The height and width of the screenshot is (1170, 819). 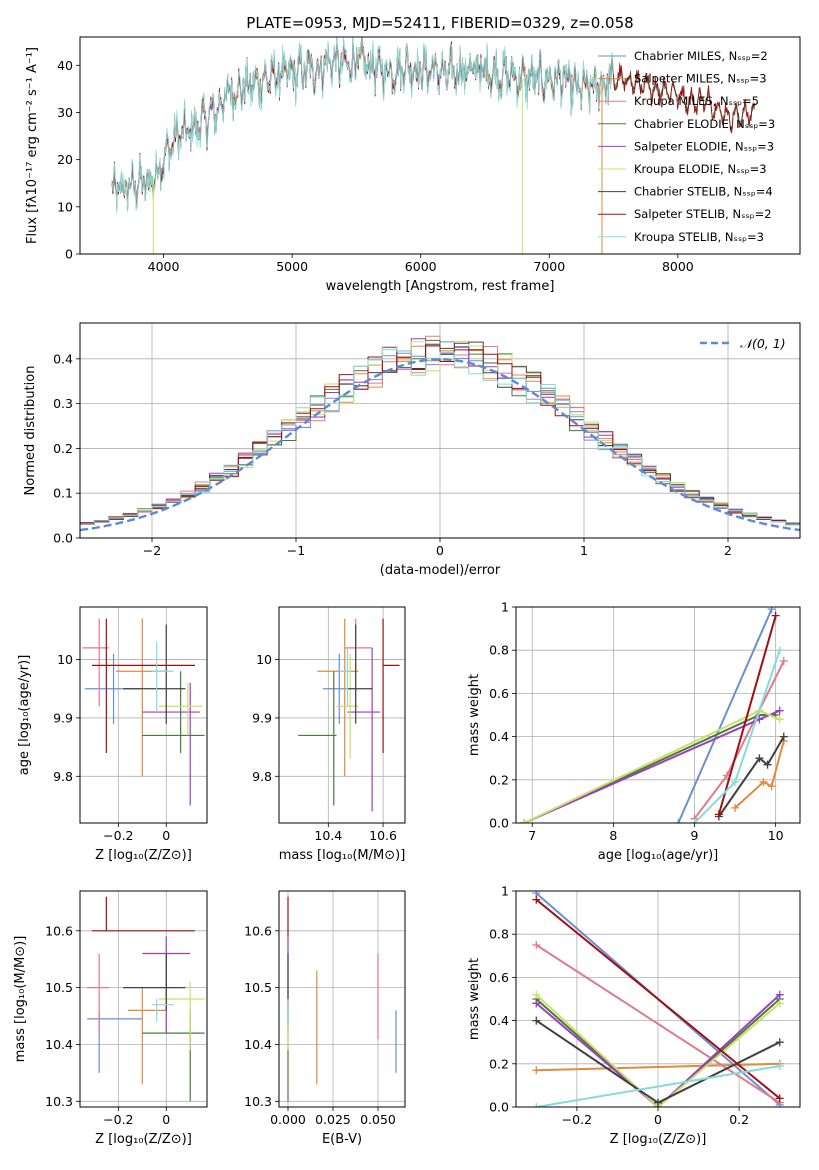 What do you see at coordinates (333, 1119) in the screenshot?
I see `mass_vs_ebv-xtick-label: 0.025` at bounding box center [333, 1119].